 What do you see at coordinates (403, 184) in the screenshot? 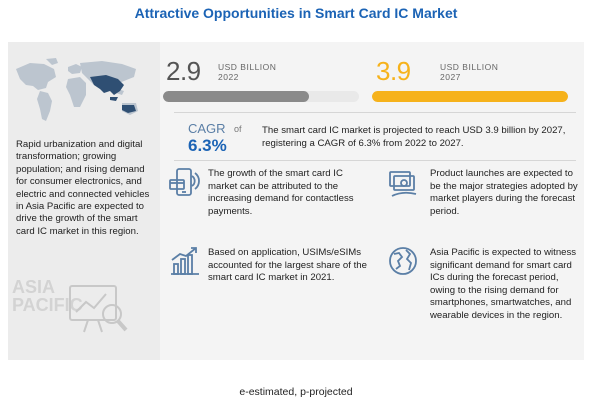
I see `product-launch-icon` at bounding box center [403, 184].